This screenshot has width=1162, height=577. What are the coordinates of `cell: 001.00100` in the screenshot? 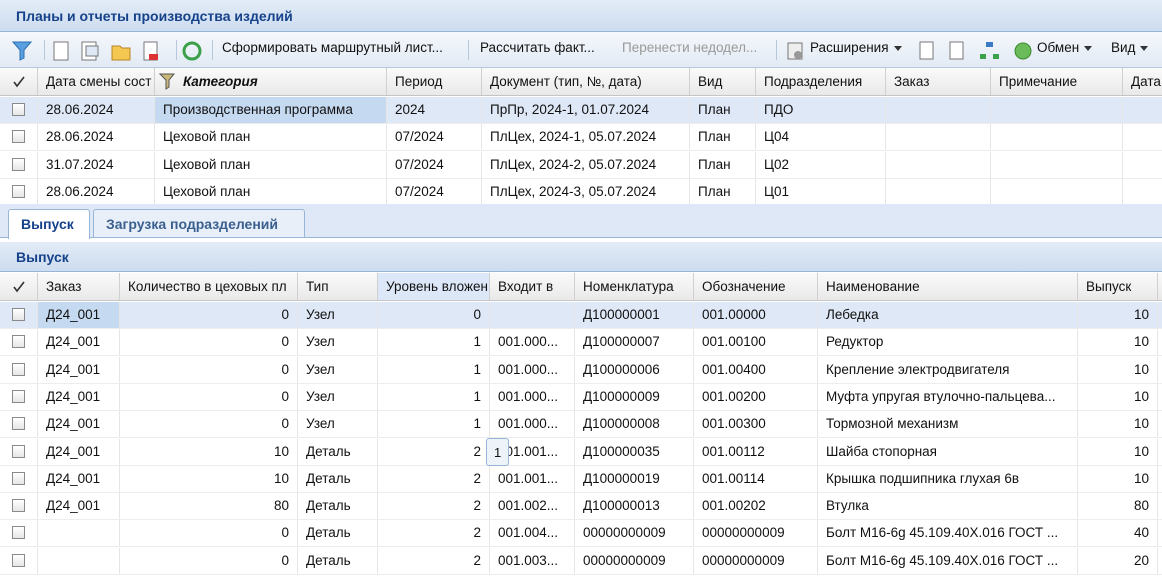 It's located at (756, 342).